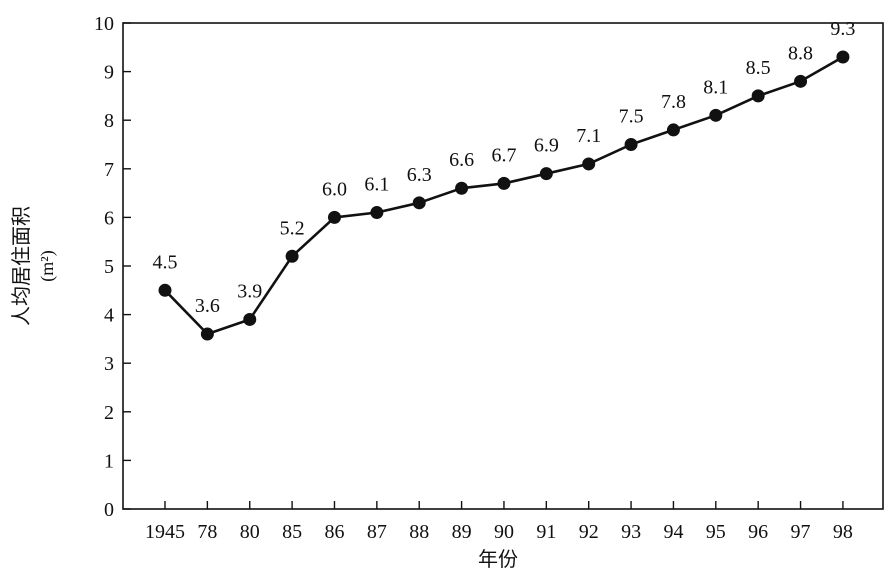 This screenshot has height=583, width=893. What do you see at coordinates (376, 185) in the screenshot?
I see `data-label: 6.1` at bounding box center [376, 185].